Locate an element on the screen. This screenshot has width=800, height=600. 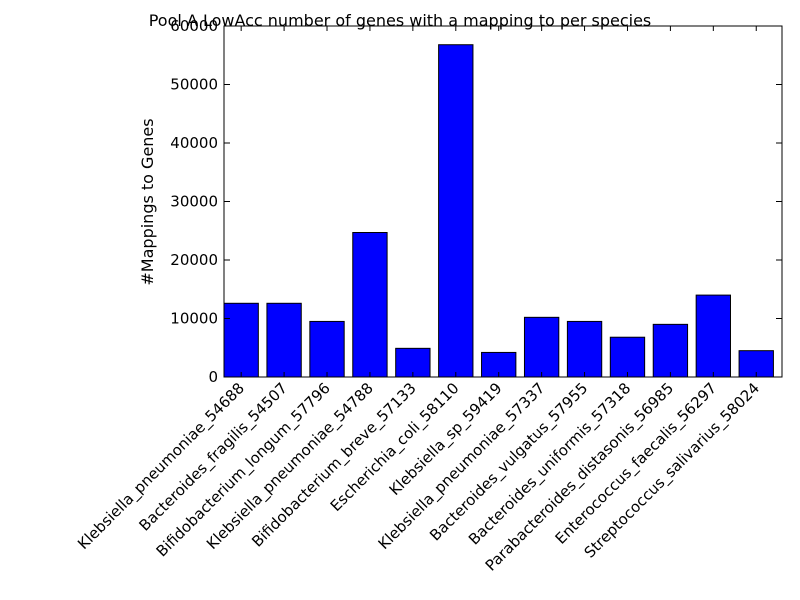
y-tick-label-4: 40000 is located at coordinates (194, 143).